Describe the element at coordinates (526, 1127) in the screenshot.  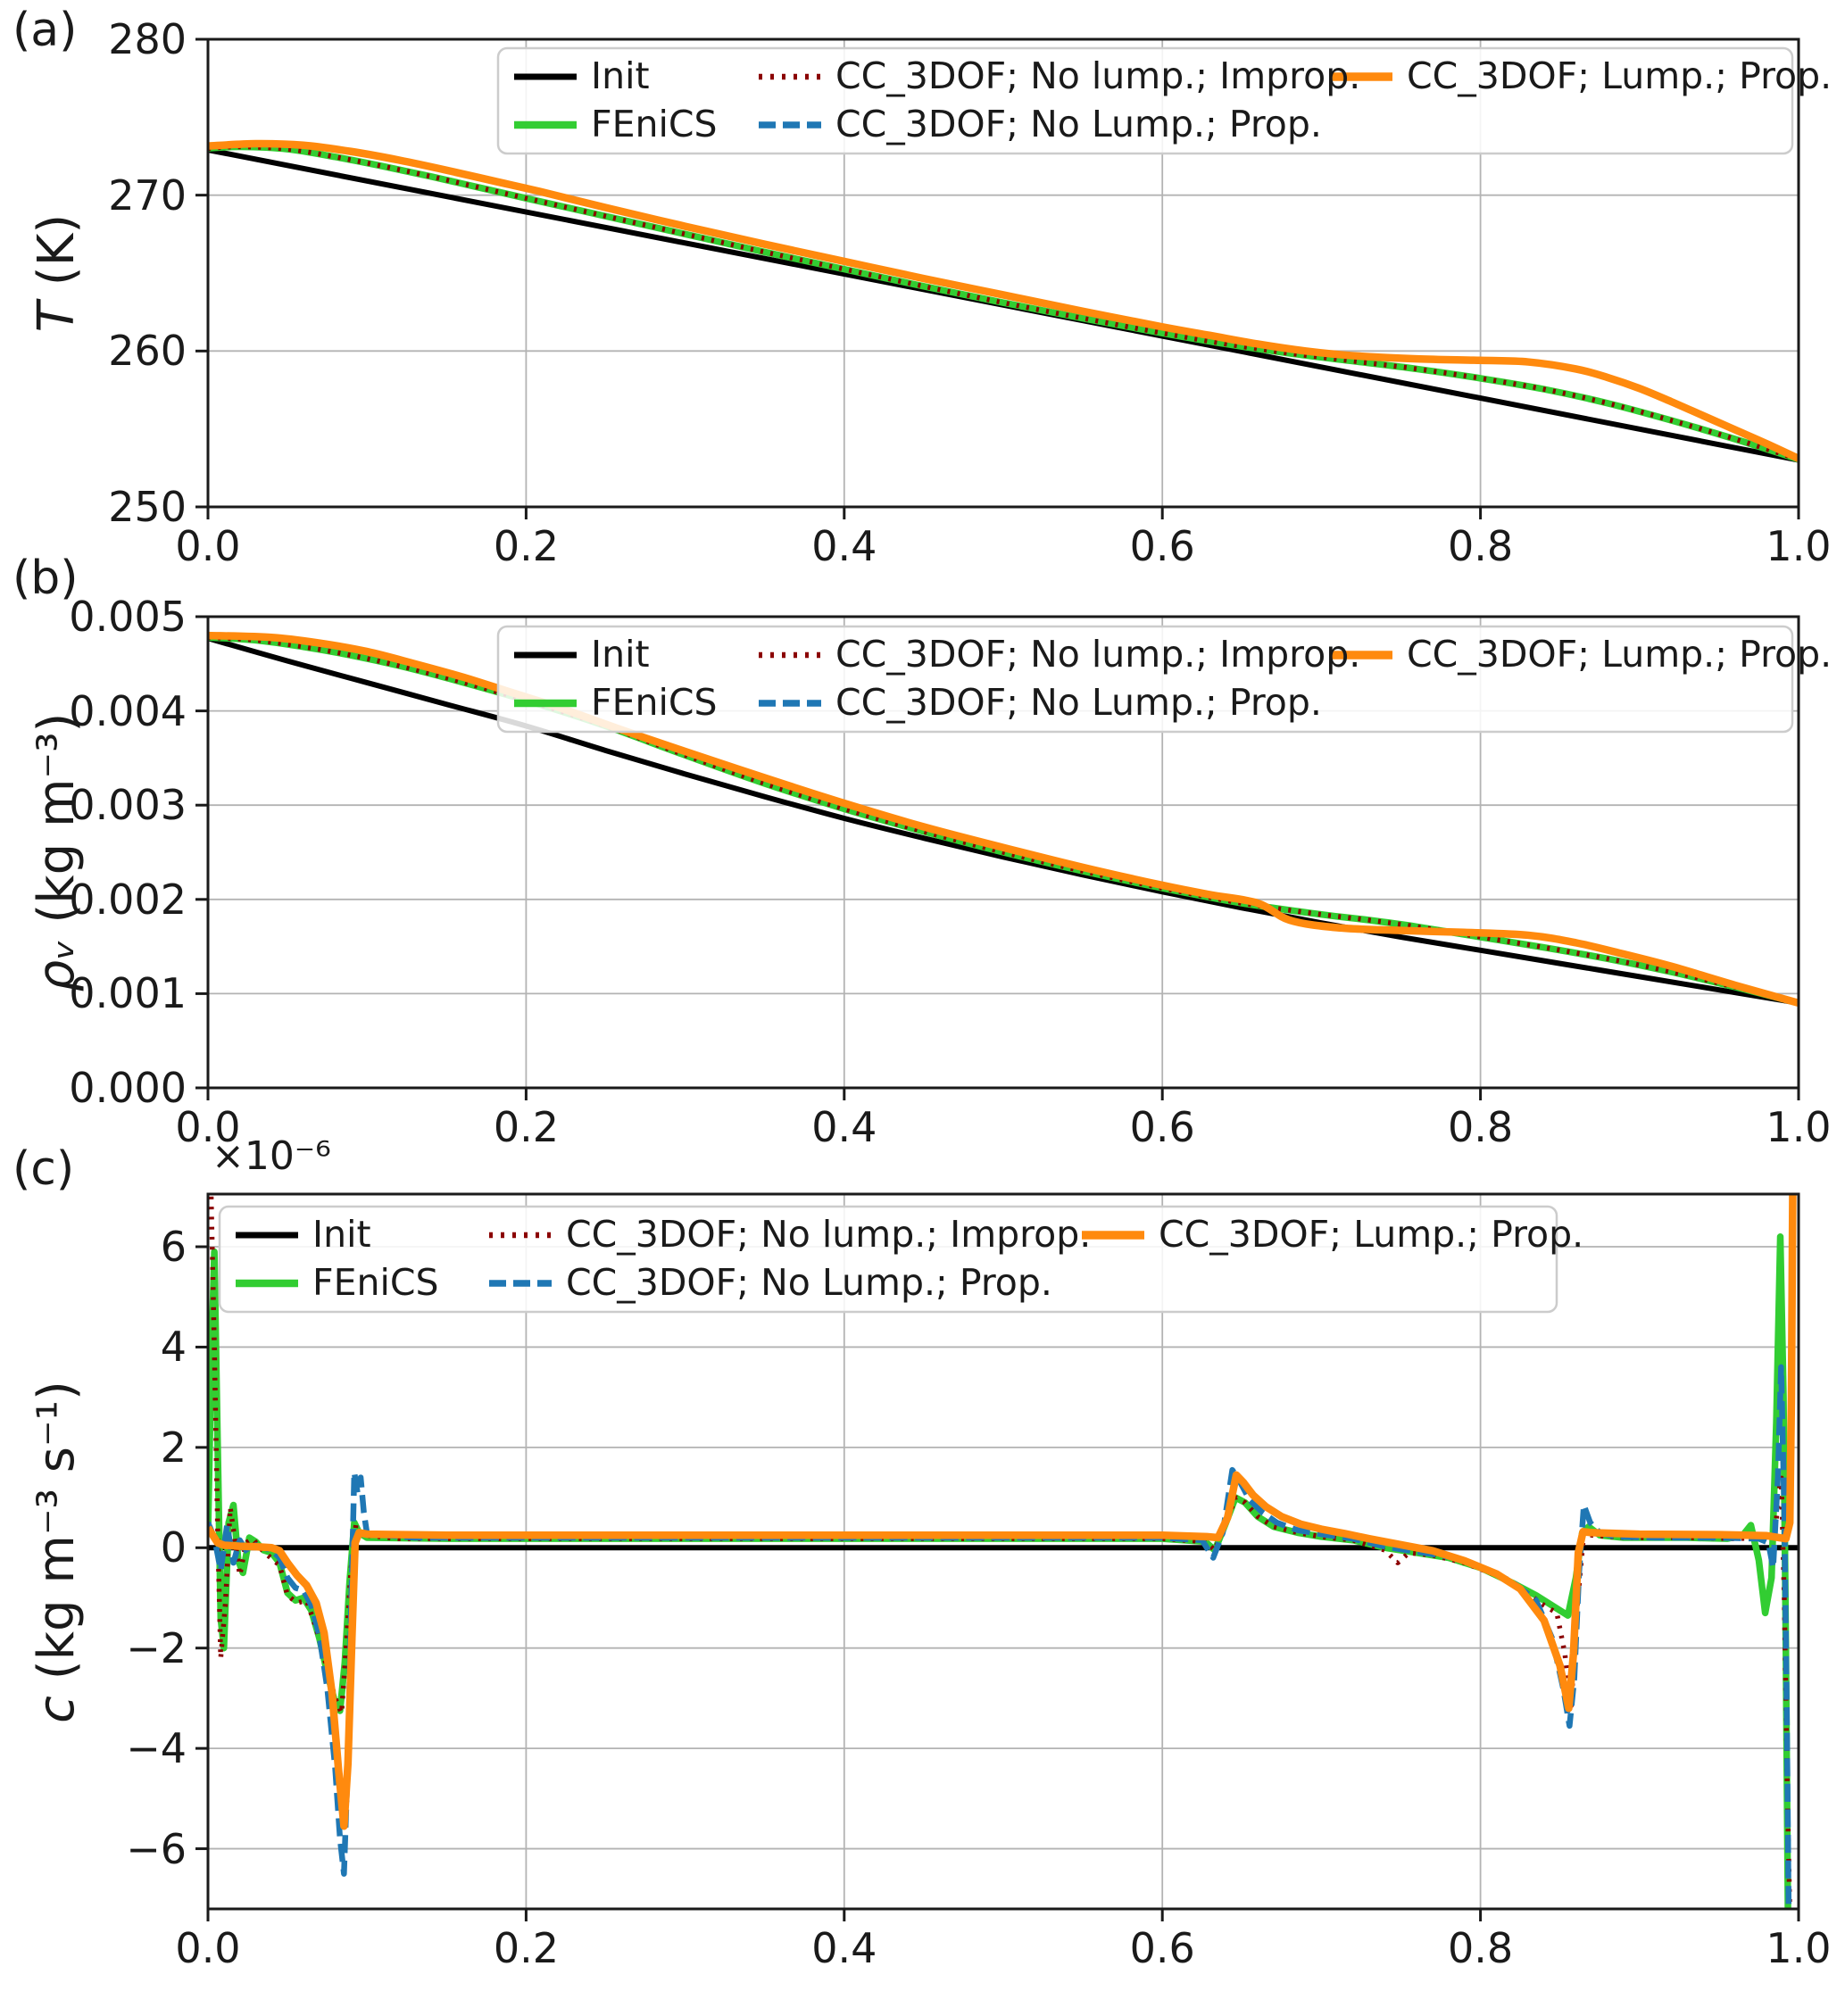
I see `x-tick-label-b: 0.2` at that location.